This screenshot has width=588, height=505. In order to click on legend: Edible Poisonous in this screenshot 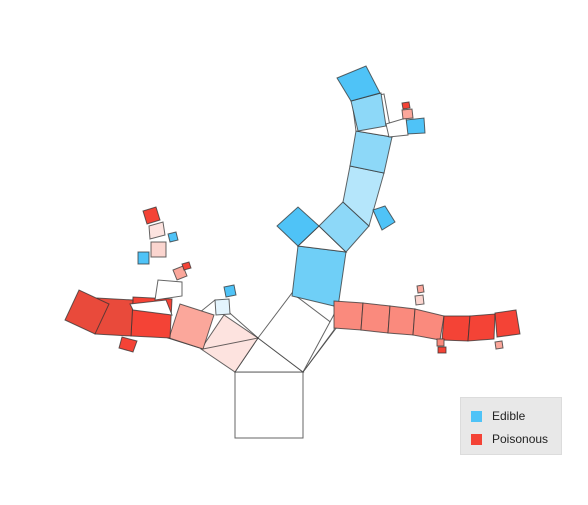, I will do `click(511, 426)`.